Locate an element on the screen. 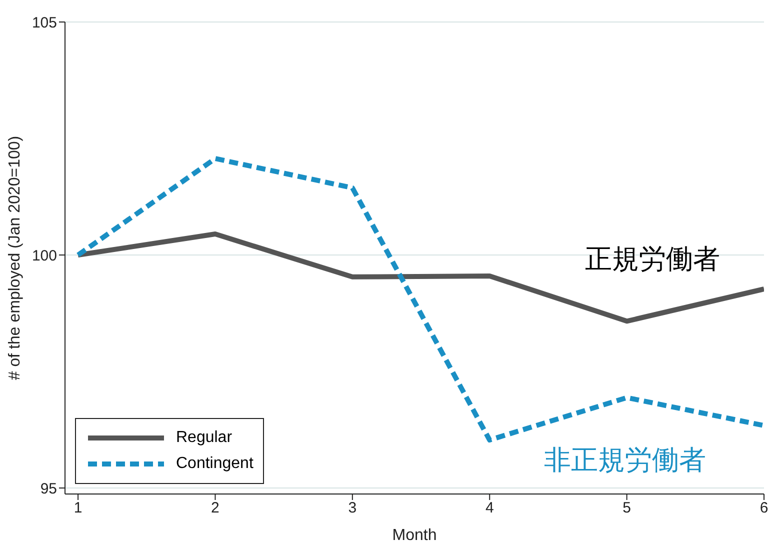  x-tick-label: 1 is located at coordinates (78, 508).